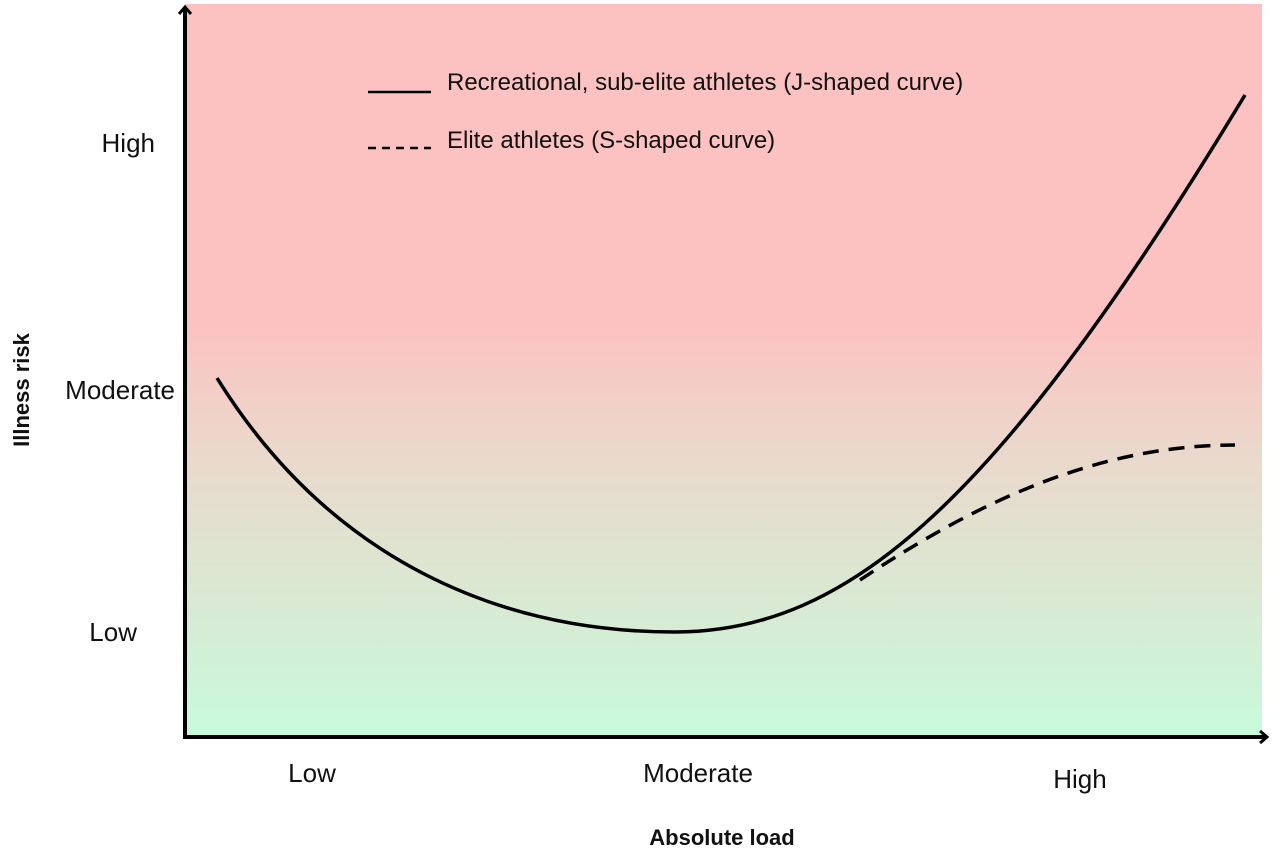 Image resolution: width=1280 pixels, height=852 pixels. Describe the element at coordinates (120, 390) in the screenshot. I see `y-tick-moderate: Moderate` at that location.